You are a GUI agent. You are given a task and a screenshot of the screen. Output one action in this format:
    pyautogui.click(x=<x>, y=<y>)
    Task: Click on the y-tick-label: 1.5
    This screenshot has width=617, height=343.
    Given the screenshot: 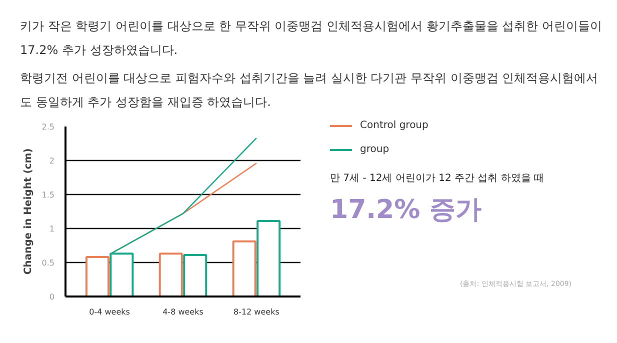 What is the action you would take?
    pyautogui.click(x=48, y=195)
    